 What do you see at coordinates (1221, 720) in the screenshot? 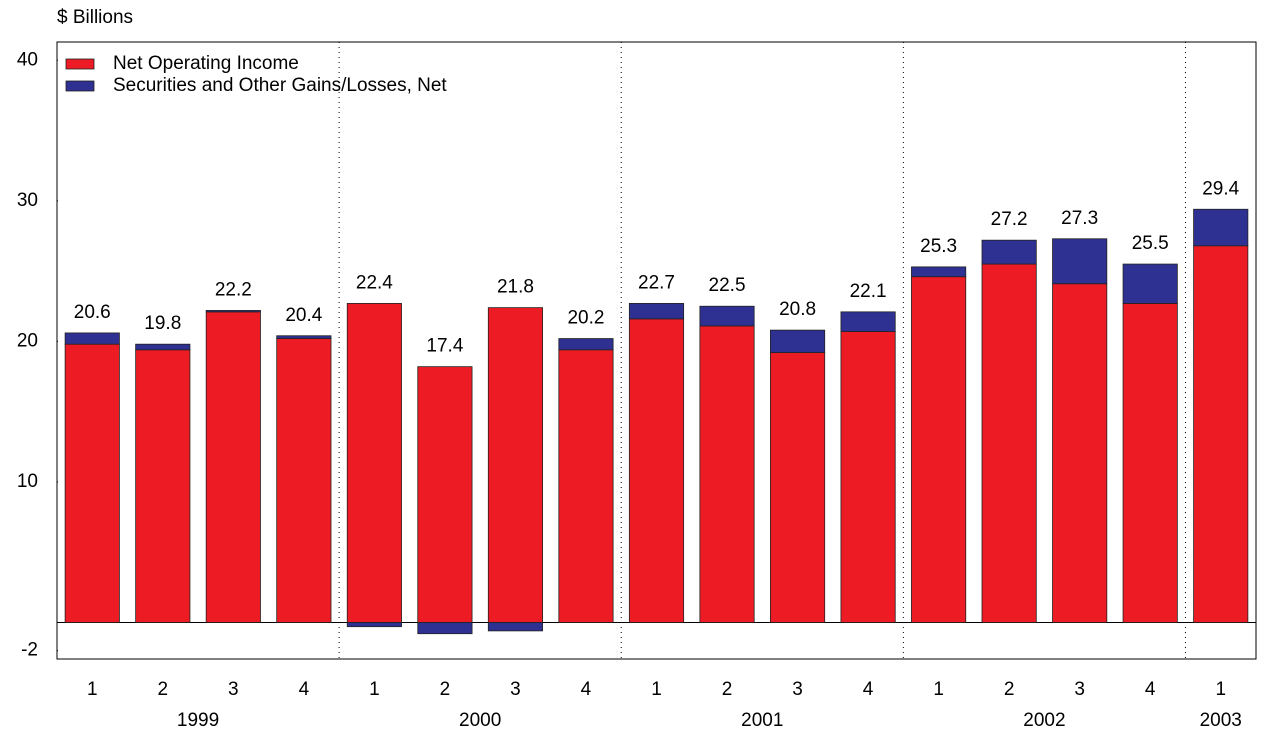
I see `x-group-label: 2003` at bounding box center [1221, 720].